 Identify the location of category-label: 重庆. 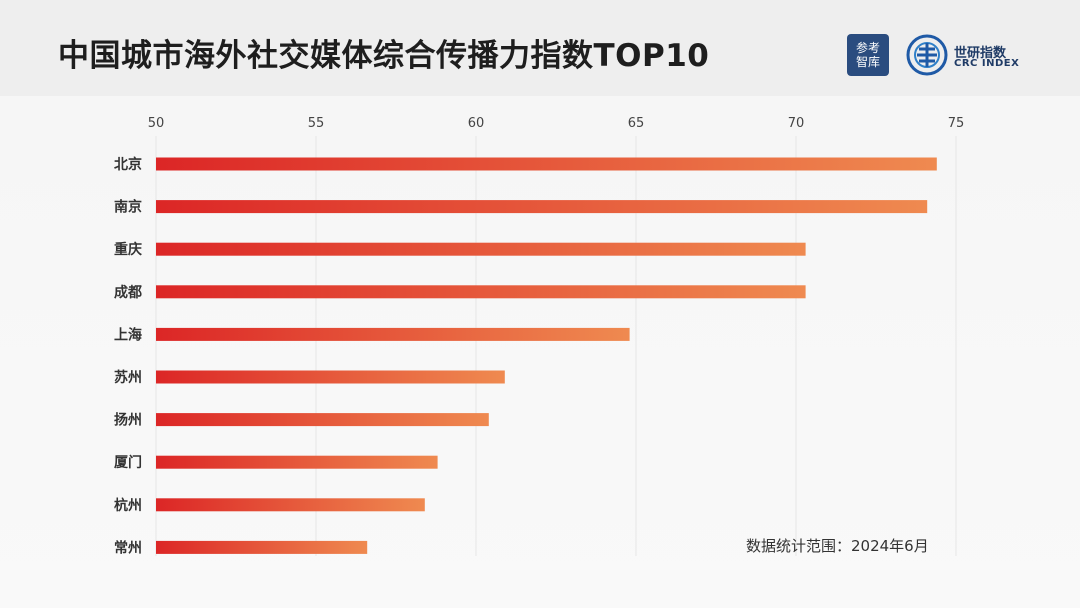
(128, 249).